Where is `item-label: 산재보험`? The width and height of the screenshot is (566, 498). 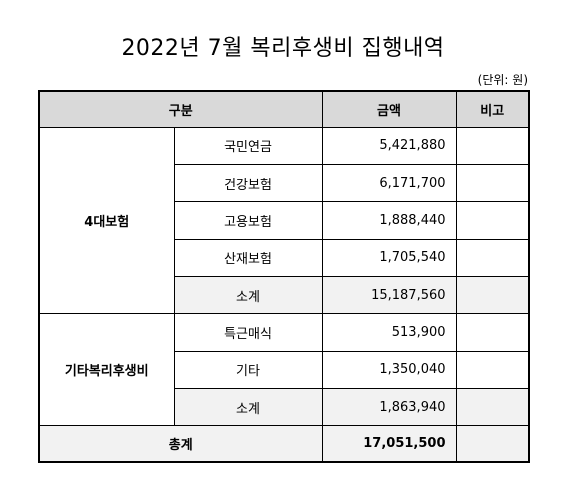 item-label: 산재보험 is located at coordinates (248, 257).